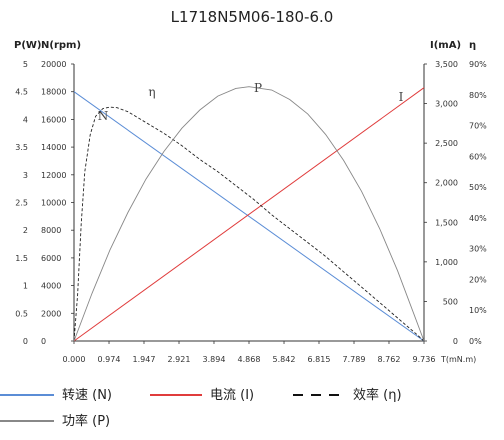  Describe the element at coordinates (51, 313) in the screenshot. I see `speed-tick-label: 2000` at that location.